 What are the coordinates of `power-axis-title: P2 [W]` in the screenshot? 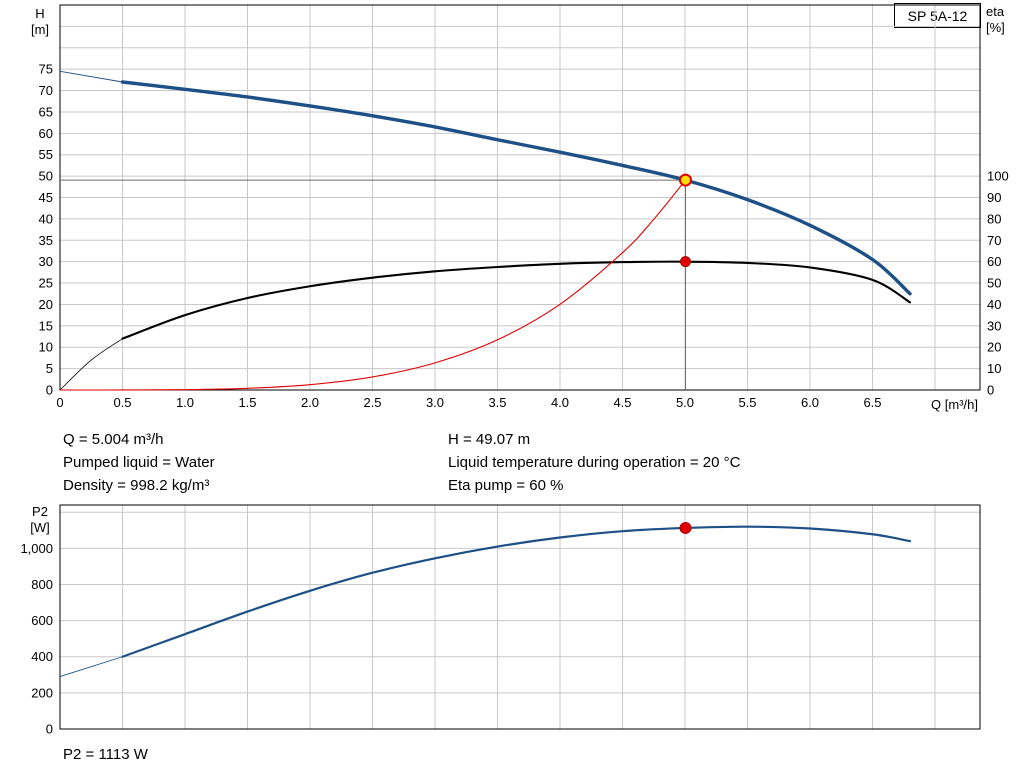 It's located at (40, 520).